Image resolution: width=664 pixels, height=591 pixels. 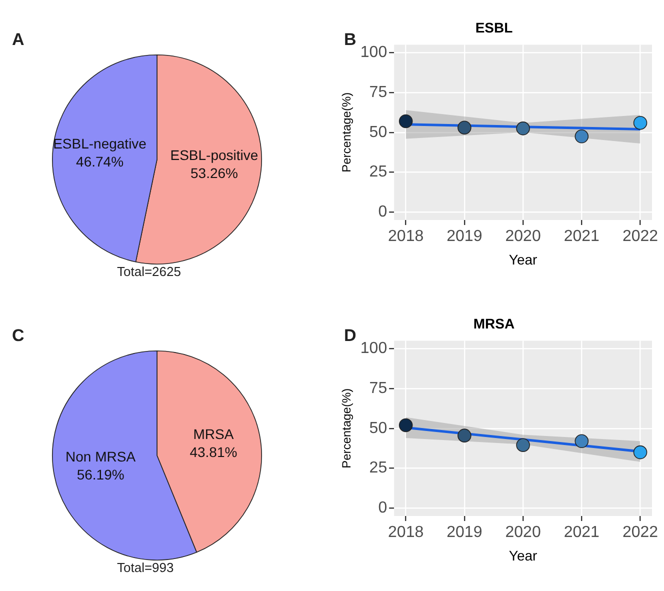 What do you see at coordinates (494, 27) in the screenshot?
I see `chart-title: ESBL` at bounding box center [494, 27].